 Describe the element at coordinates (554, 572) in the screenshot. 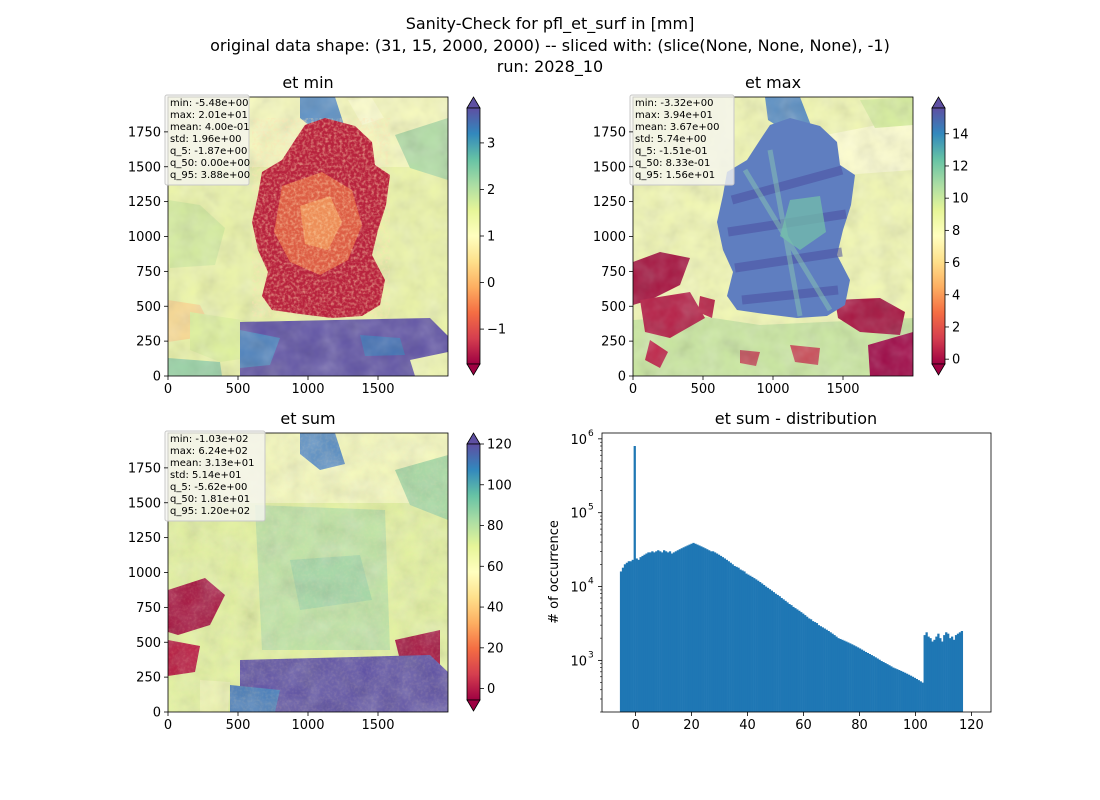

I see `histogram-ylabel: # of occurrence` at that location.